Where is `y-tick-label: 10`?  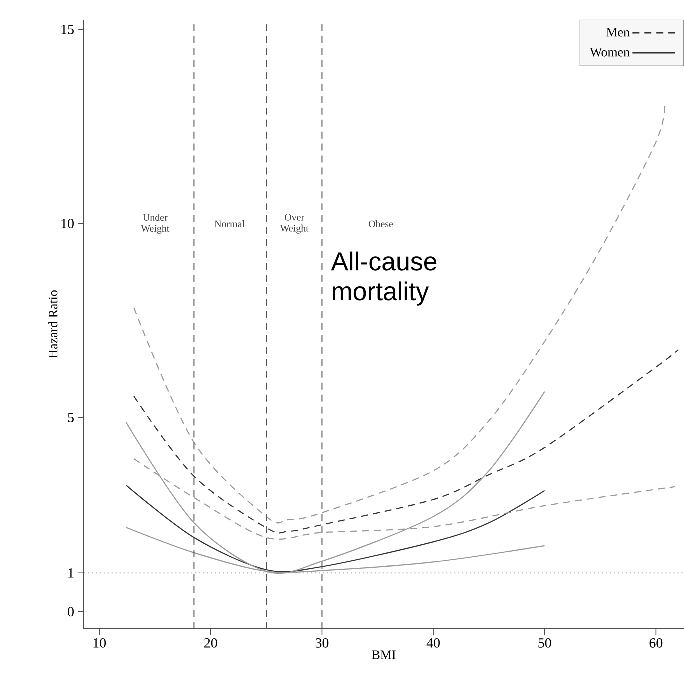 y-tick-label: 10 is located at coordinates (68, 223).